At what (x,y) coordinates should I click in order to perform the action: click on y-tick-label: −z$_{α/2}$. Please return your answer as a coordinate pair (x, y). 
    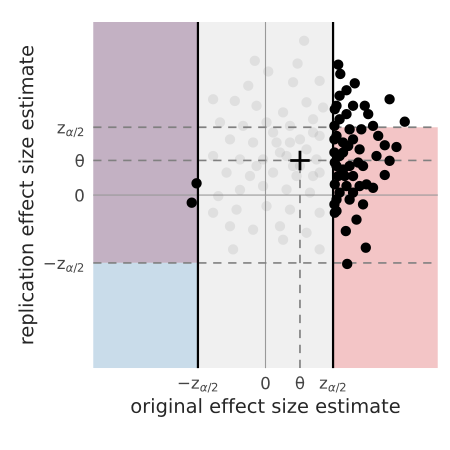
    Looking at the image, I should click on (64, 266).